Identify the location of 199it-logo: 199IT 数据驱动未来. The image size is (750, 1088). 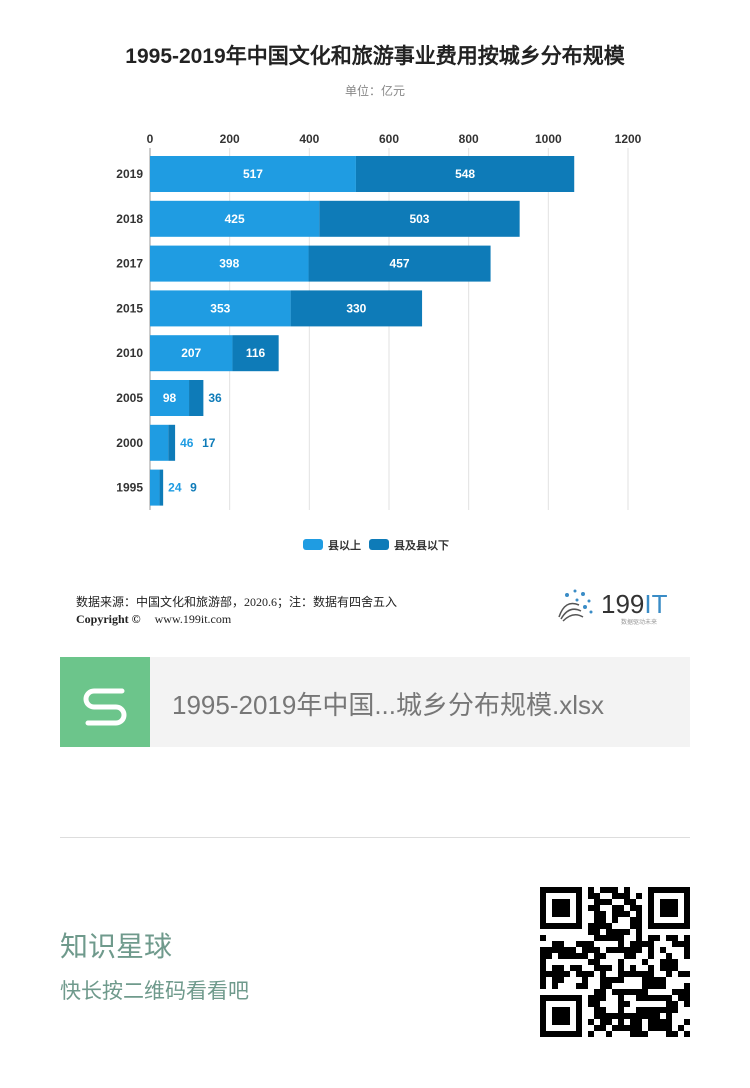
(625, 605).